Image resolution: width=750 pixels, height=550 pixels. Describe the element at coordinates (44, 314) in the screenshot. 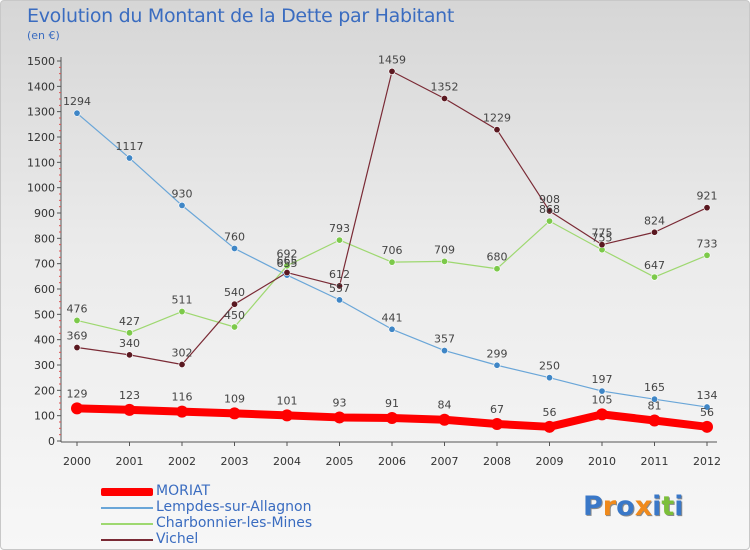

I see `y-tick-label: 500` at that location.